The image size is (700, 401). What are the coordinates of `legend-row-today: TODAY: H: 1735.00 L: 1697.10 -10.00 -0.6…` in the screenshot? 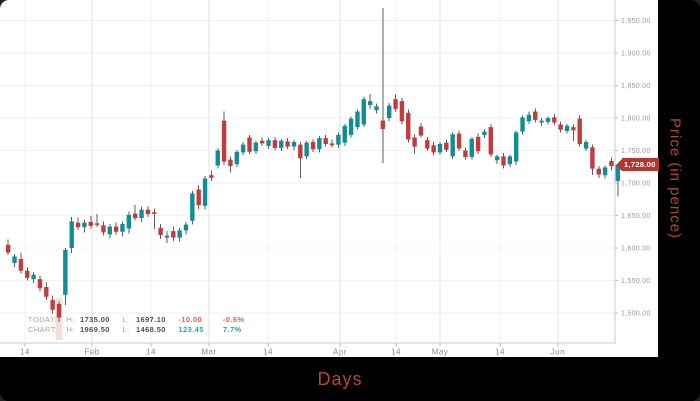 It's located at (141, 320).